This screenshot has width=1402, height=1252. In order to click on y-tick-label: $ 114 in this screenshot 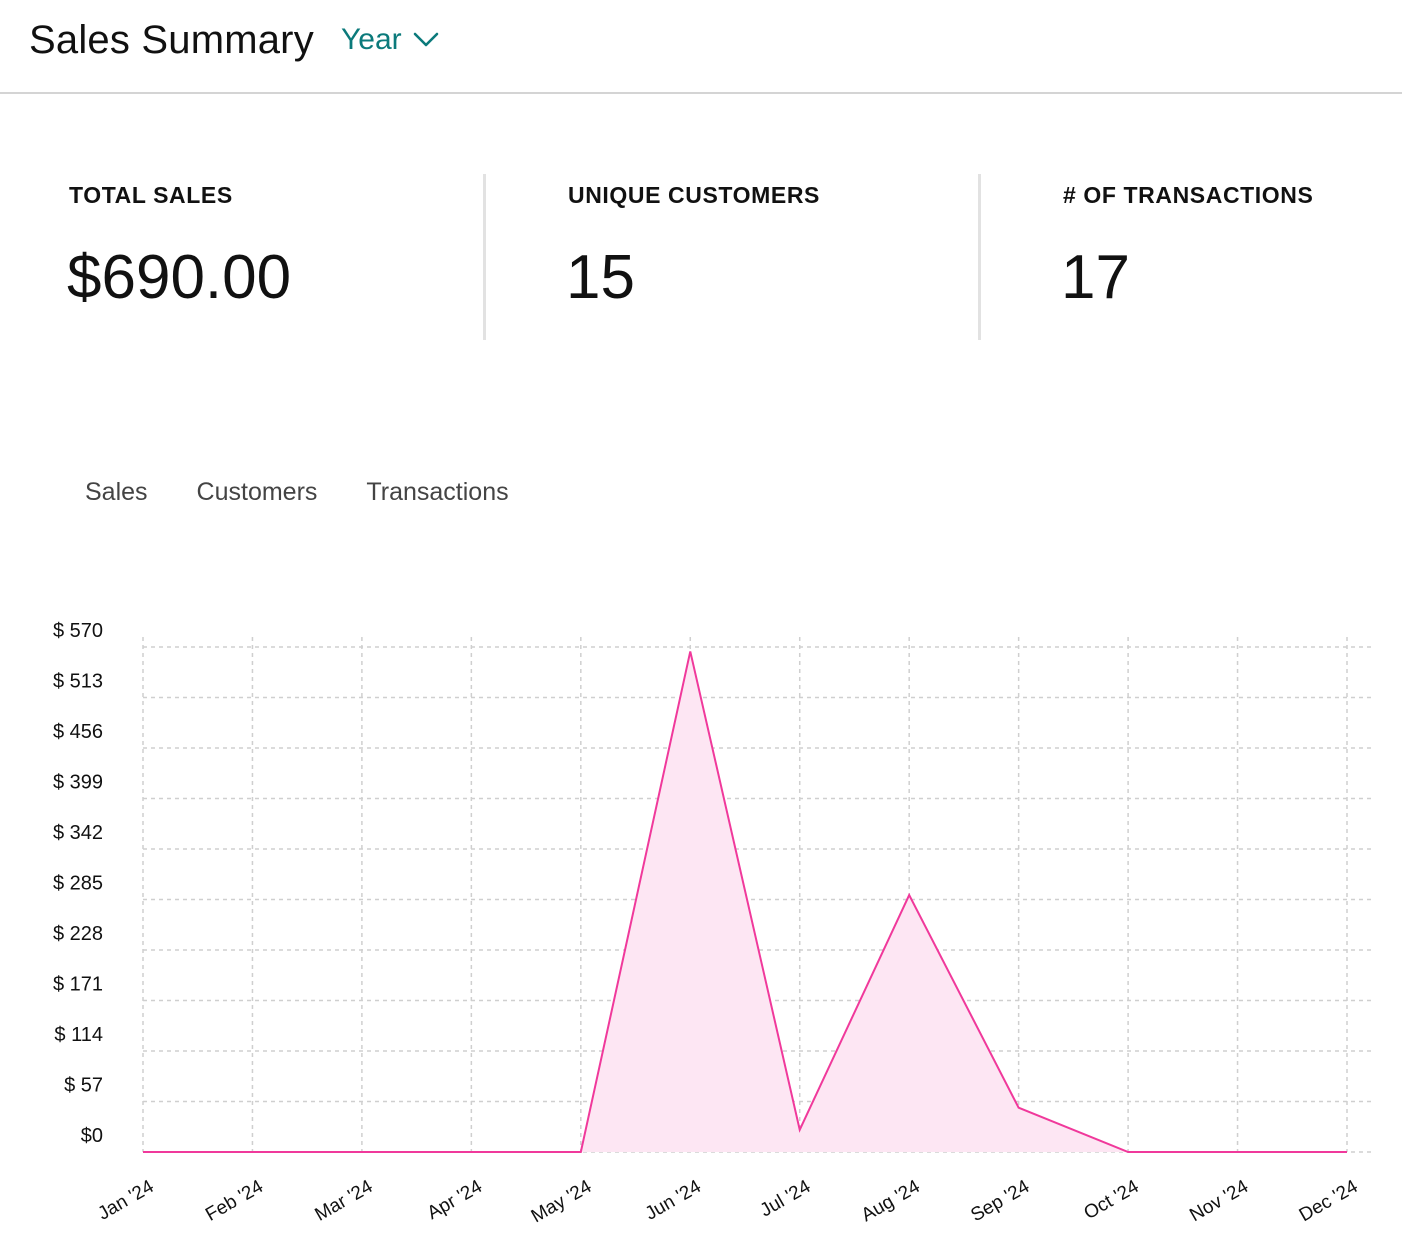, I will do `click(78, 1035)`.